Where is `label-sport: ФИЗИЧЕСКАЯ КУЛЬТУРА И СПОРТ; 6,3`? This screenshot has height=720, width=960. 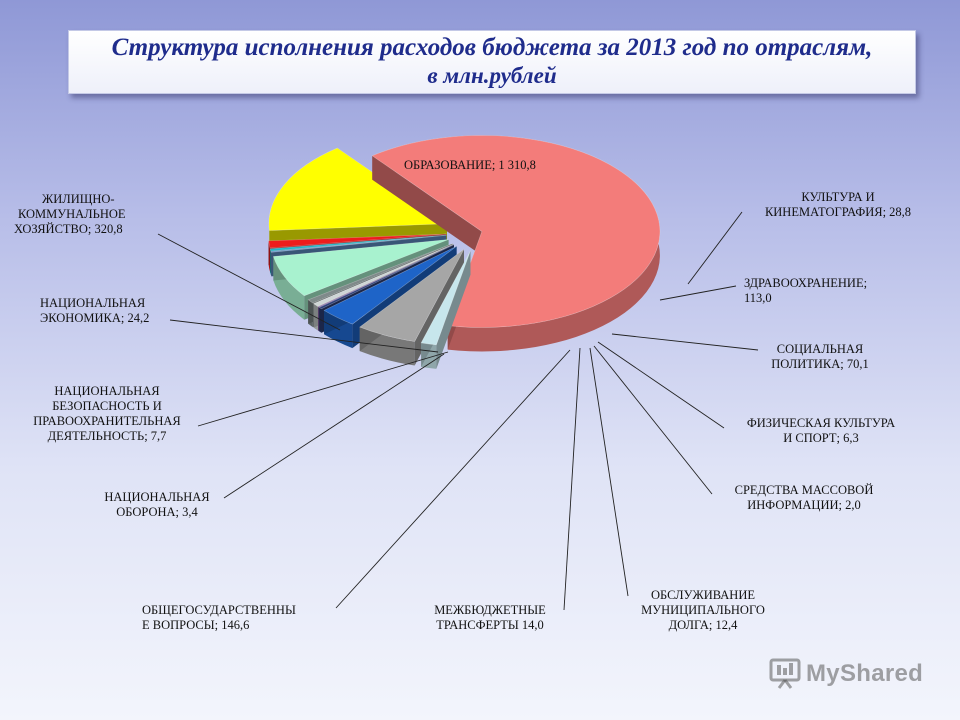 label-sport: ФИЗИЧЕСКАЯ КУЛЬТУРА И СПОРТ; 6,3 is located at coordinates (821, 431).